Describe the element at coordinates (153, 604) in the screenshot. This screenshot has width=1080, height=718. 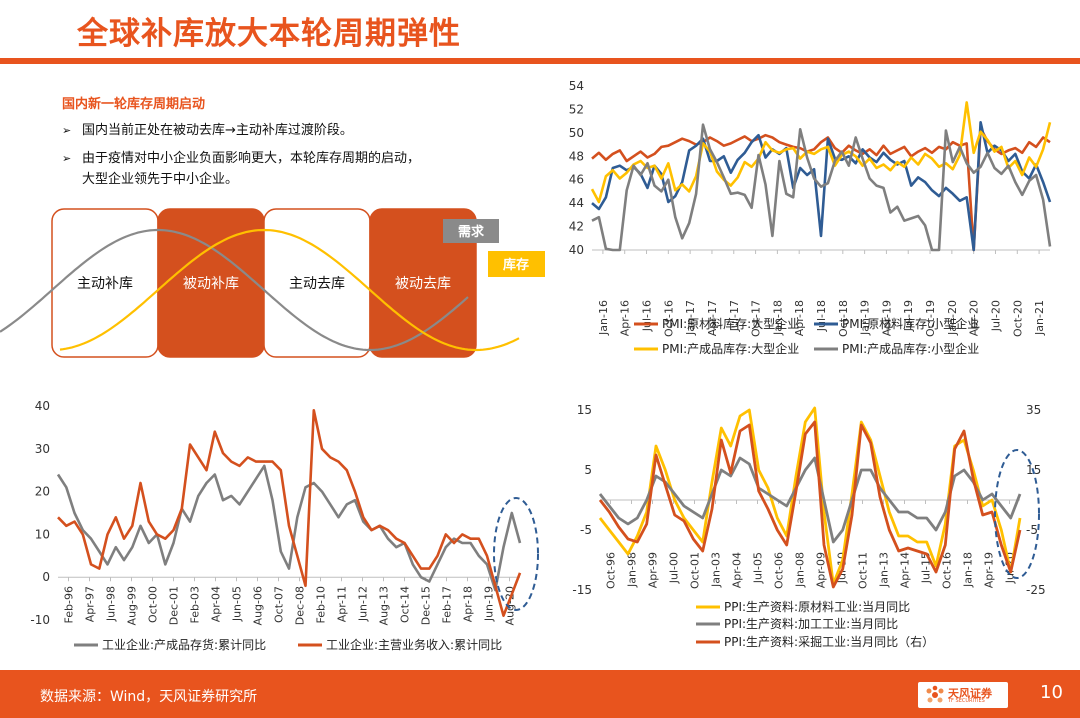
I see `x-tick-label: Oct-00` at that location.